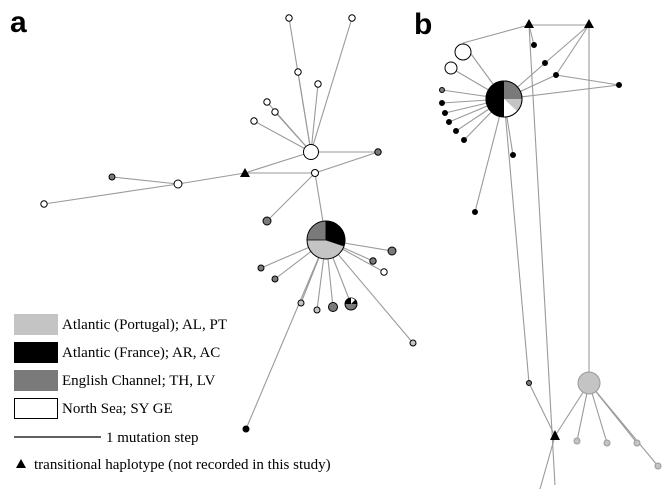 The height and width of the screenshot is (489, 670). I want to click on legend-label-portugal: Atlantic (Portugal); AL, PT, so click(144, 325).